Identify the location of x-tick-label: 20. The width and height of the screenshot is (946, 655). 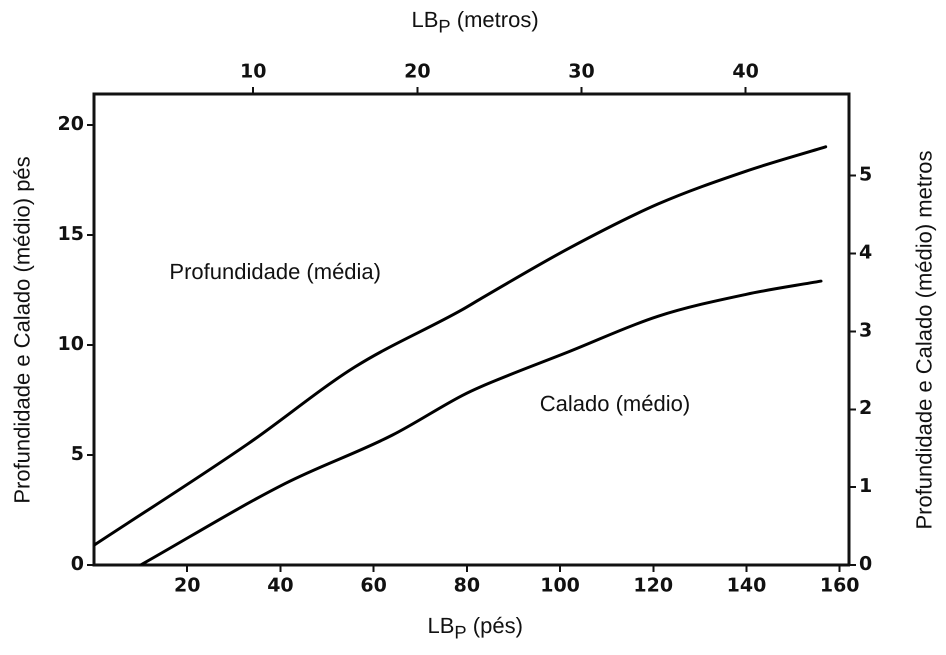
(187, 585).